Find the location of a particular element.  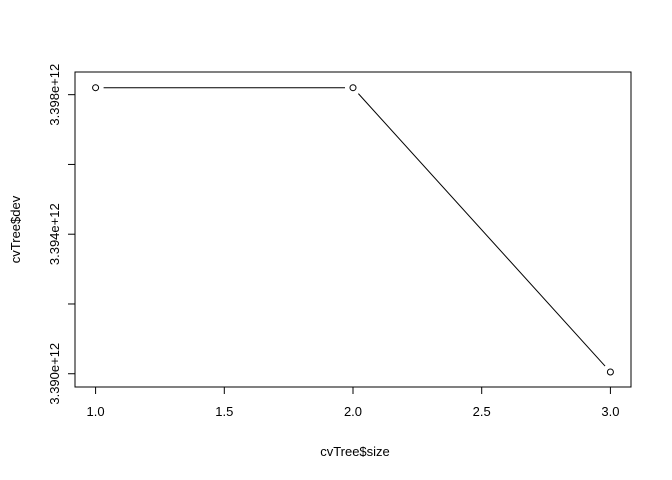

x-tick-label: 3.0 is located at coordinates (610, 411).